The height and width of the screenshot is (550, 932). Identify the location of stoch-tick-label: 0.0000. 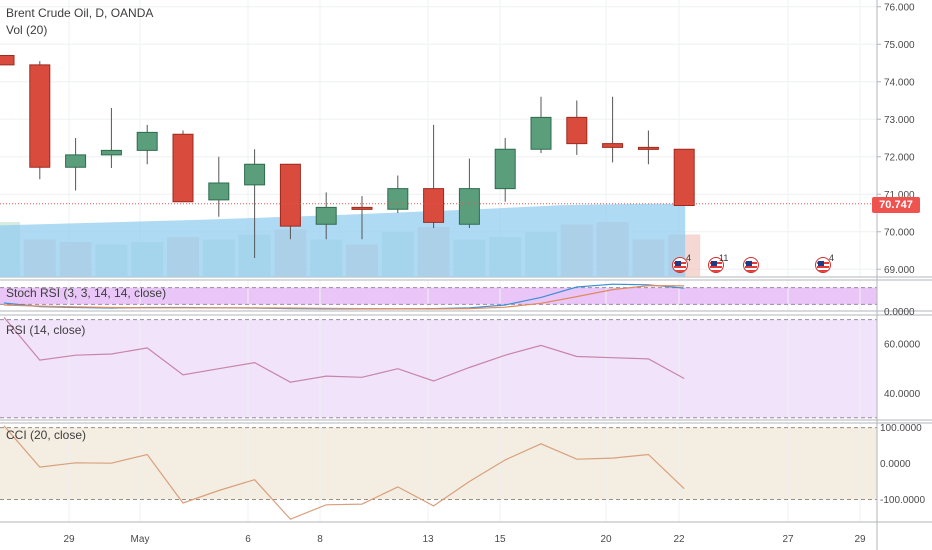
(899, 312).